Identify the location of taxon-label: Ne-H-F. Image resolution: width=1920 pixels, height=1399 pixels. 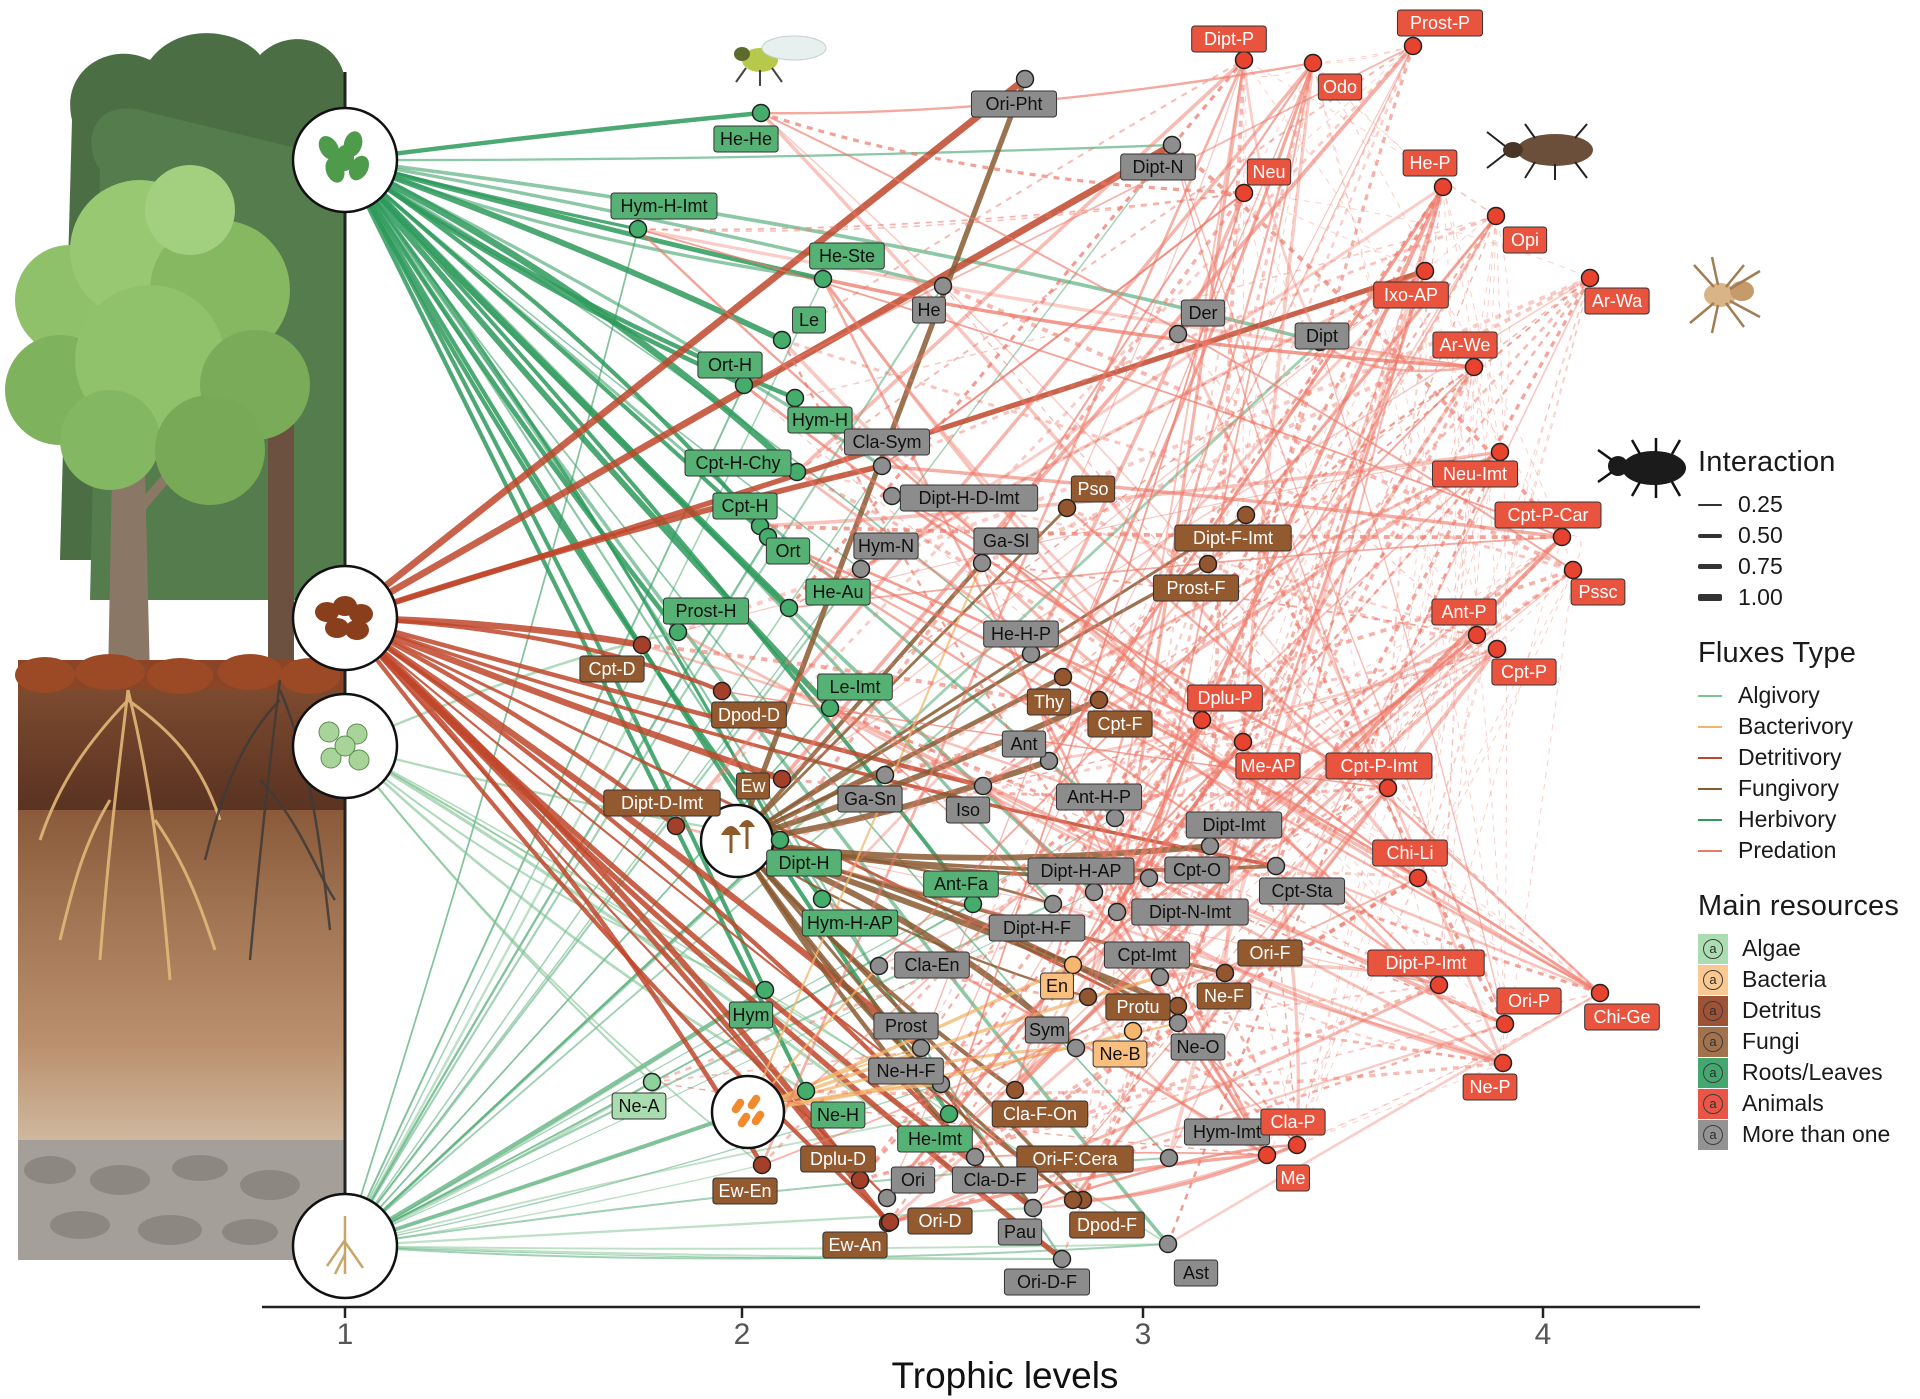
(906, 1071).